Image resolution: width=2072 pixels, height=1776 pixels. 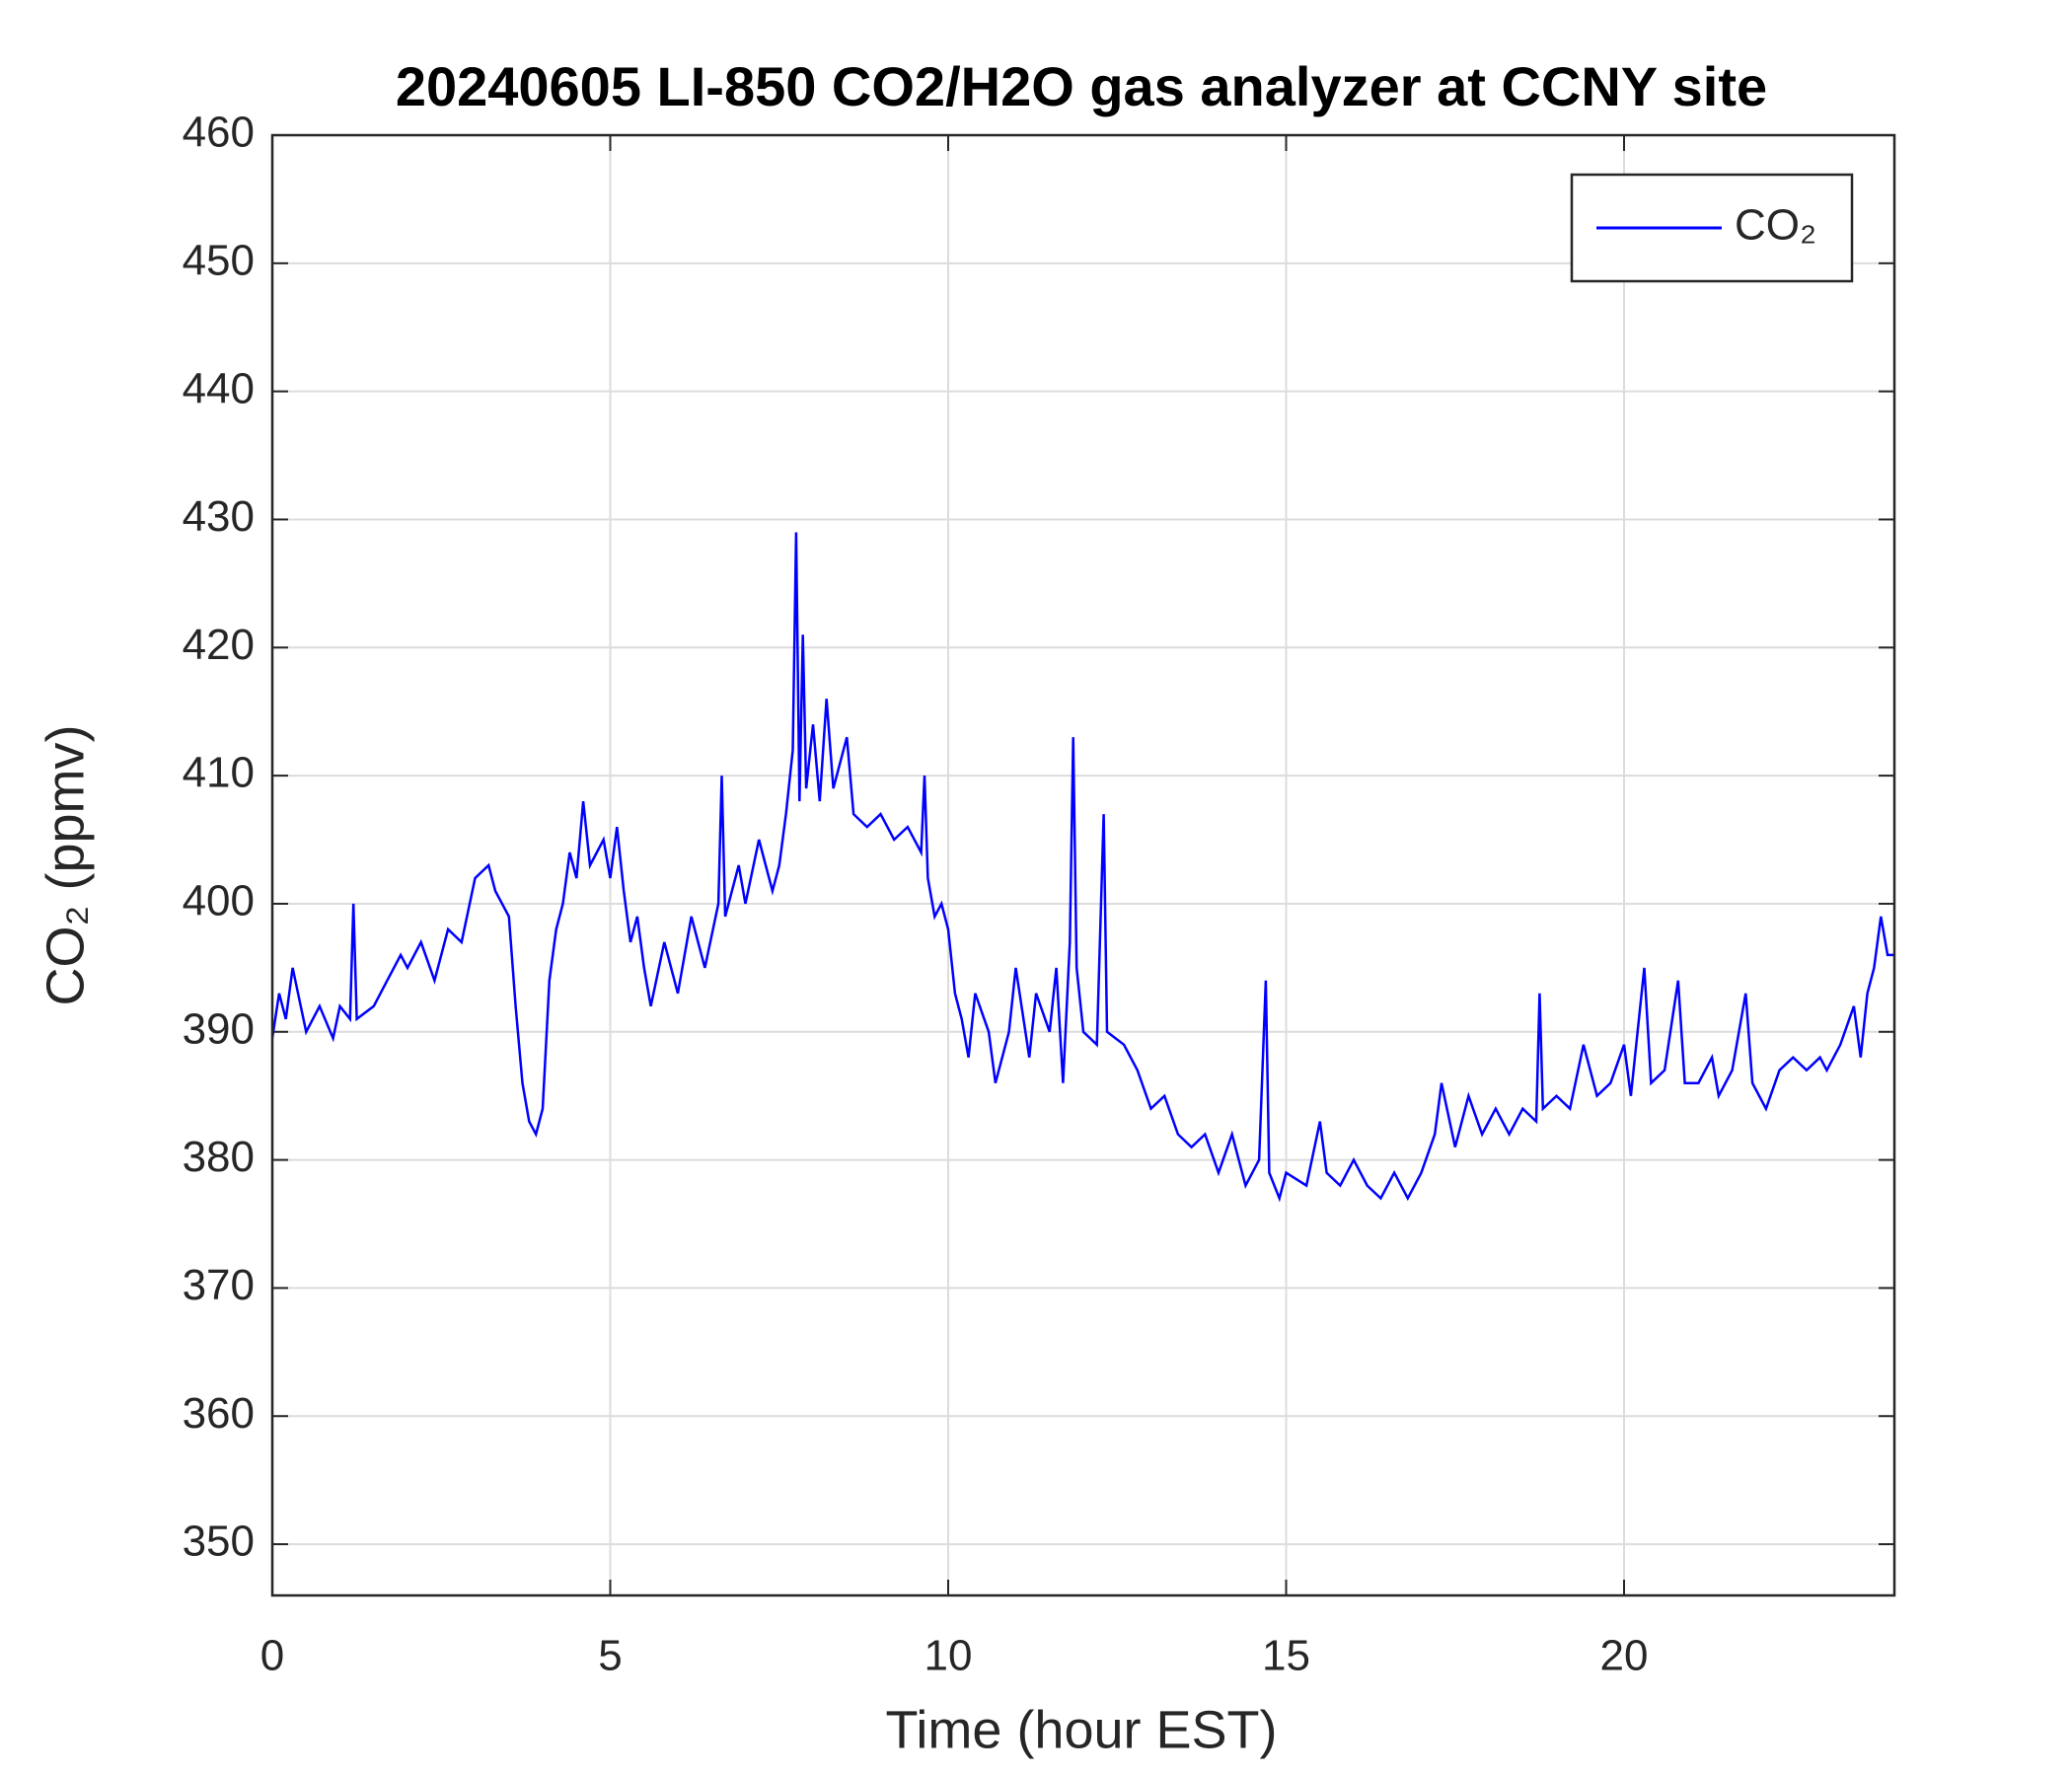 I want to click on y-tick-label: 450, so click(x=219, y=260).